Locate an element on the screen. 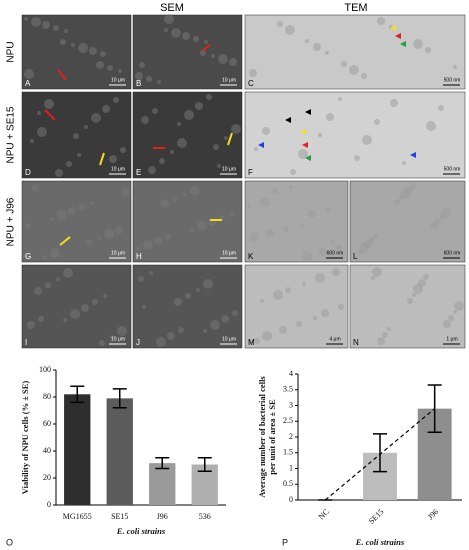 This screenshot has height=550, width=469. arrowhead is located at coordinates (308, 158).